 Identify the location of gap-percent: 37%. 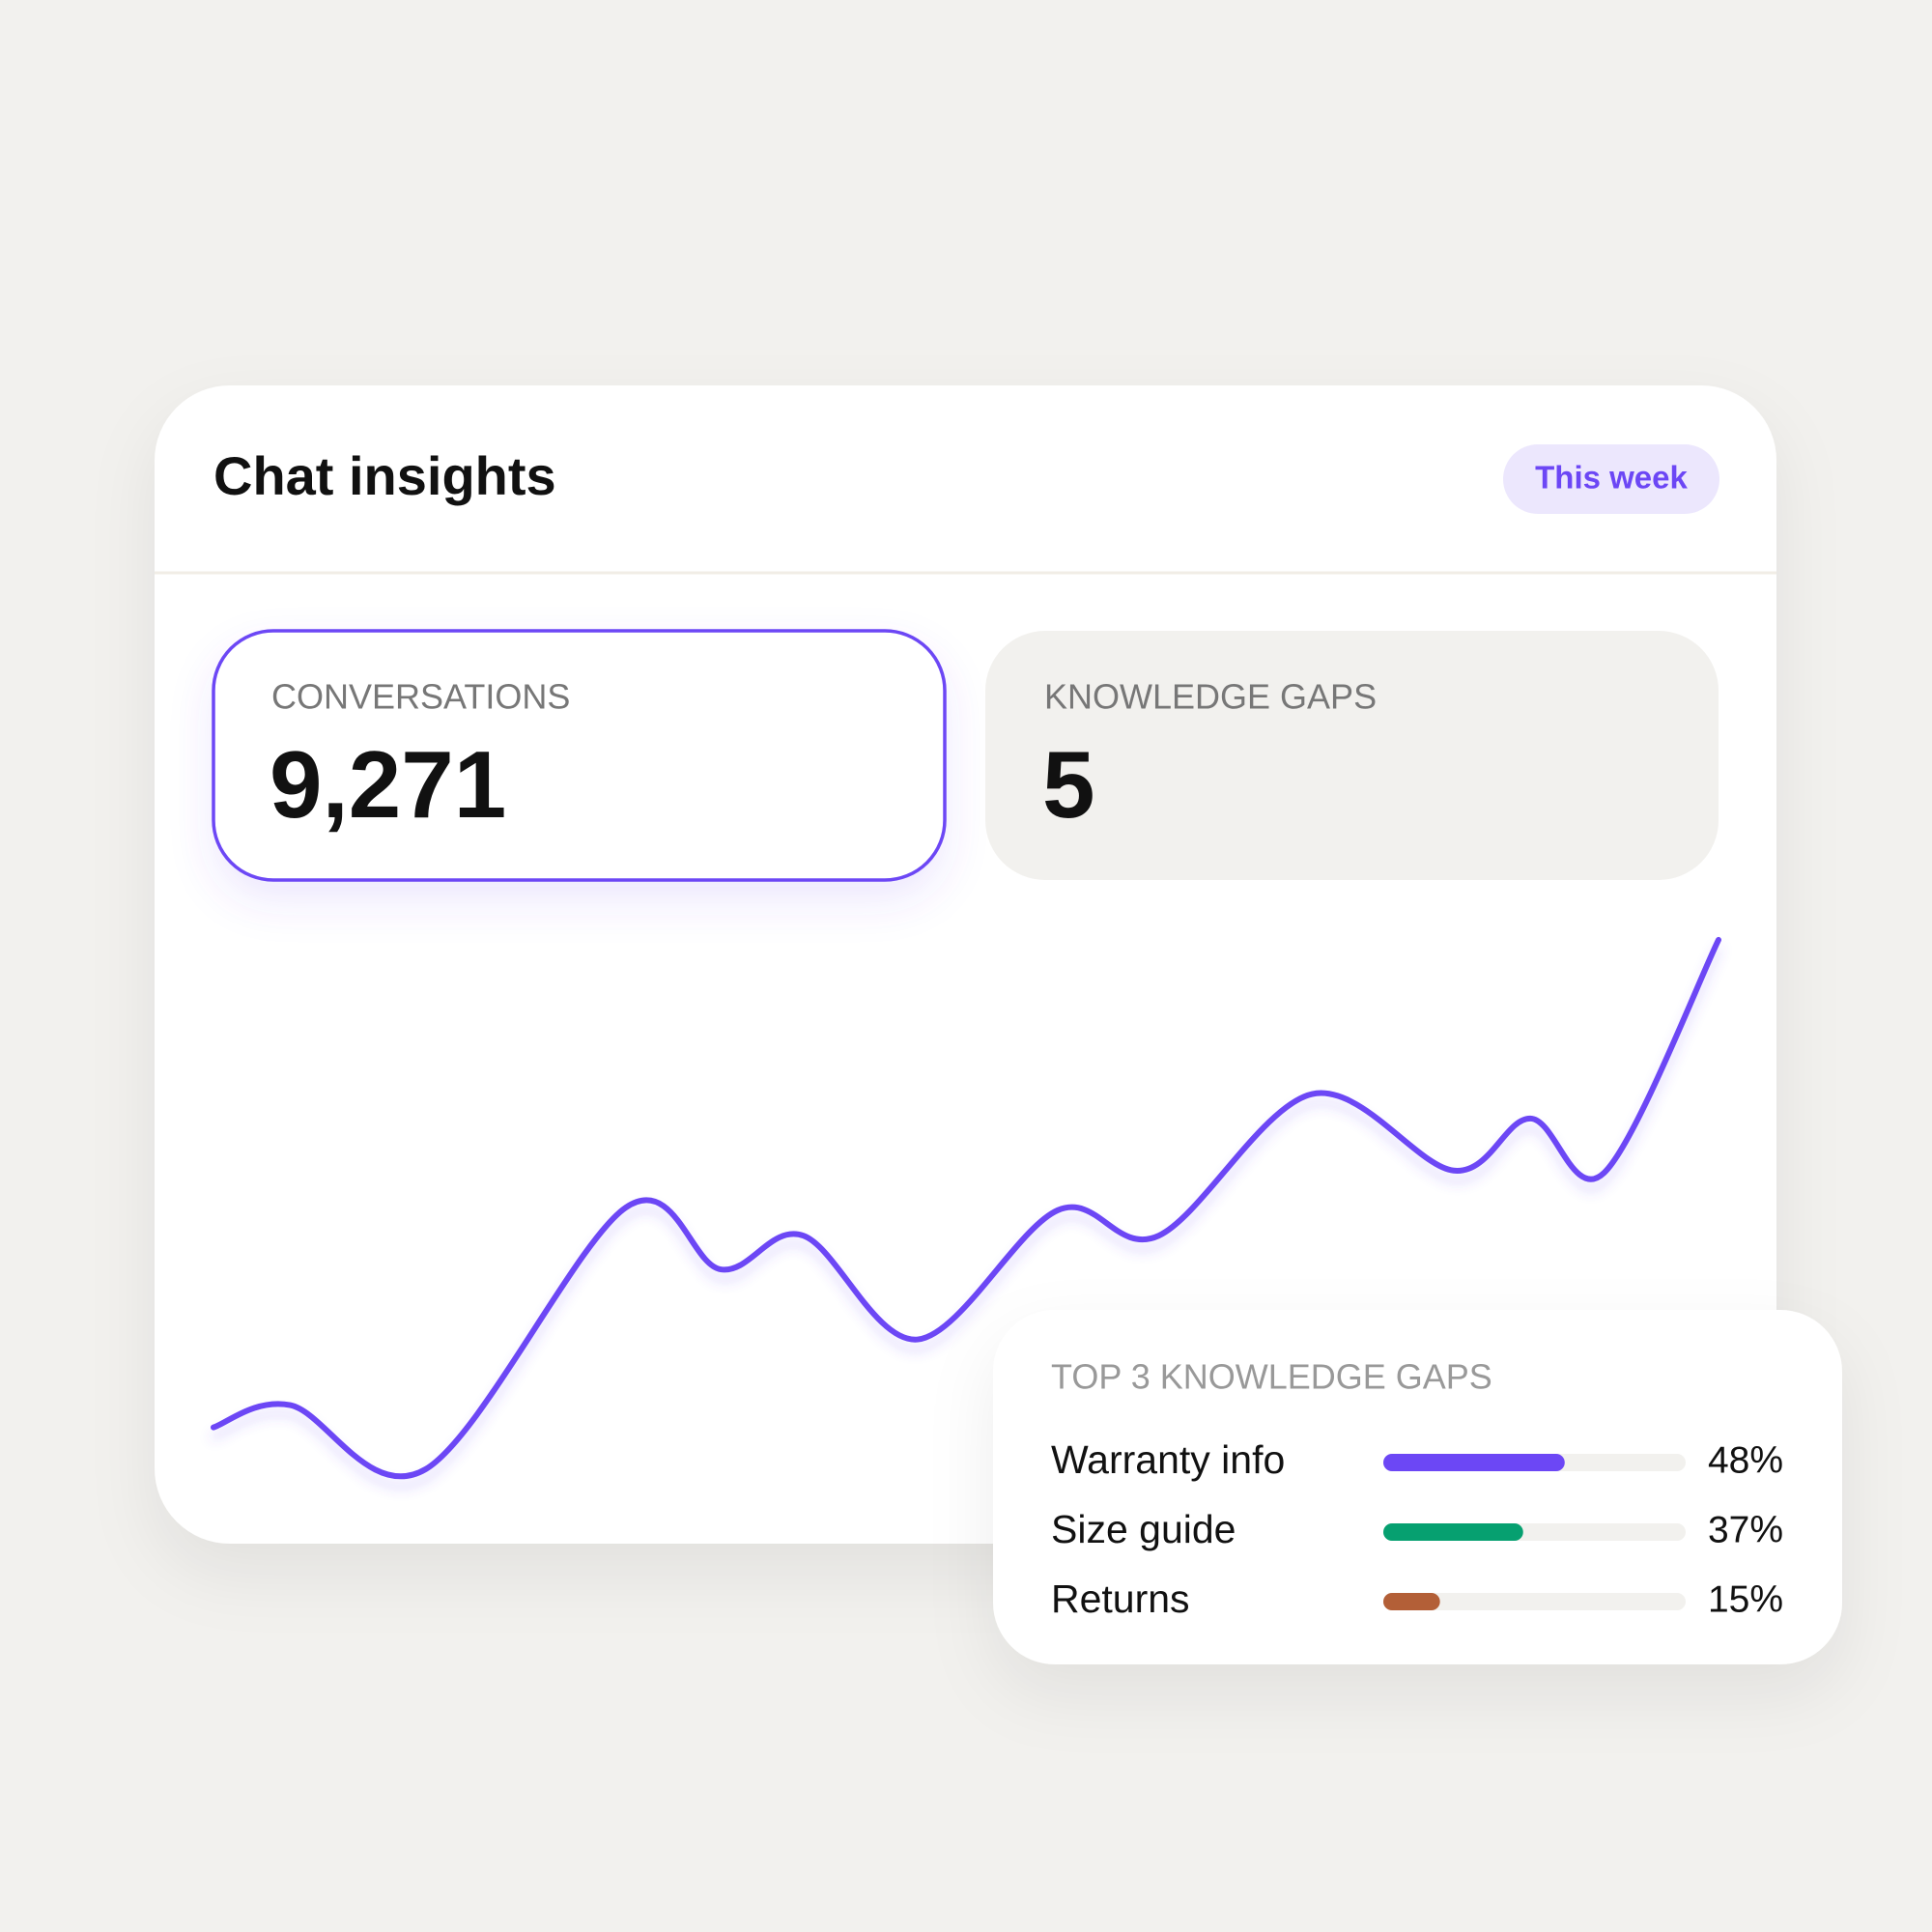
(1745, 1529).